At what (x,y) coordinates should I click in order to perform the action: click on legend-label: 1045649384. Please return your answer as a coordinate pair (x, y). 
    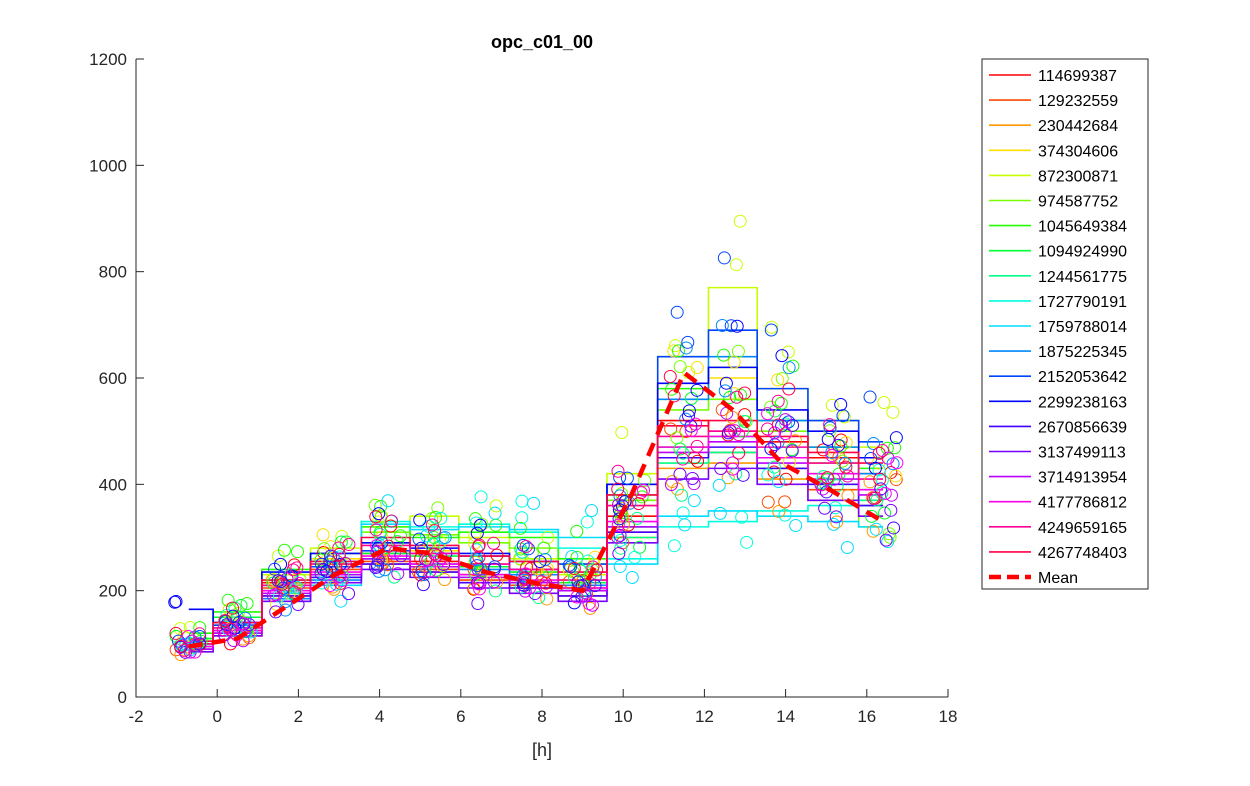
    Looking at the image, I should click on (1082, 227).